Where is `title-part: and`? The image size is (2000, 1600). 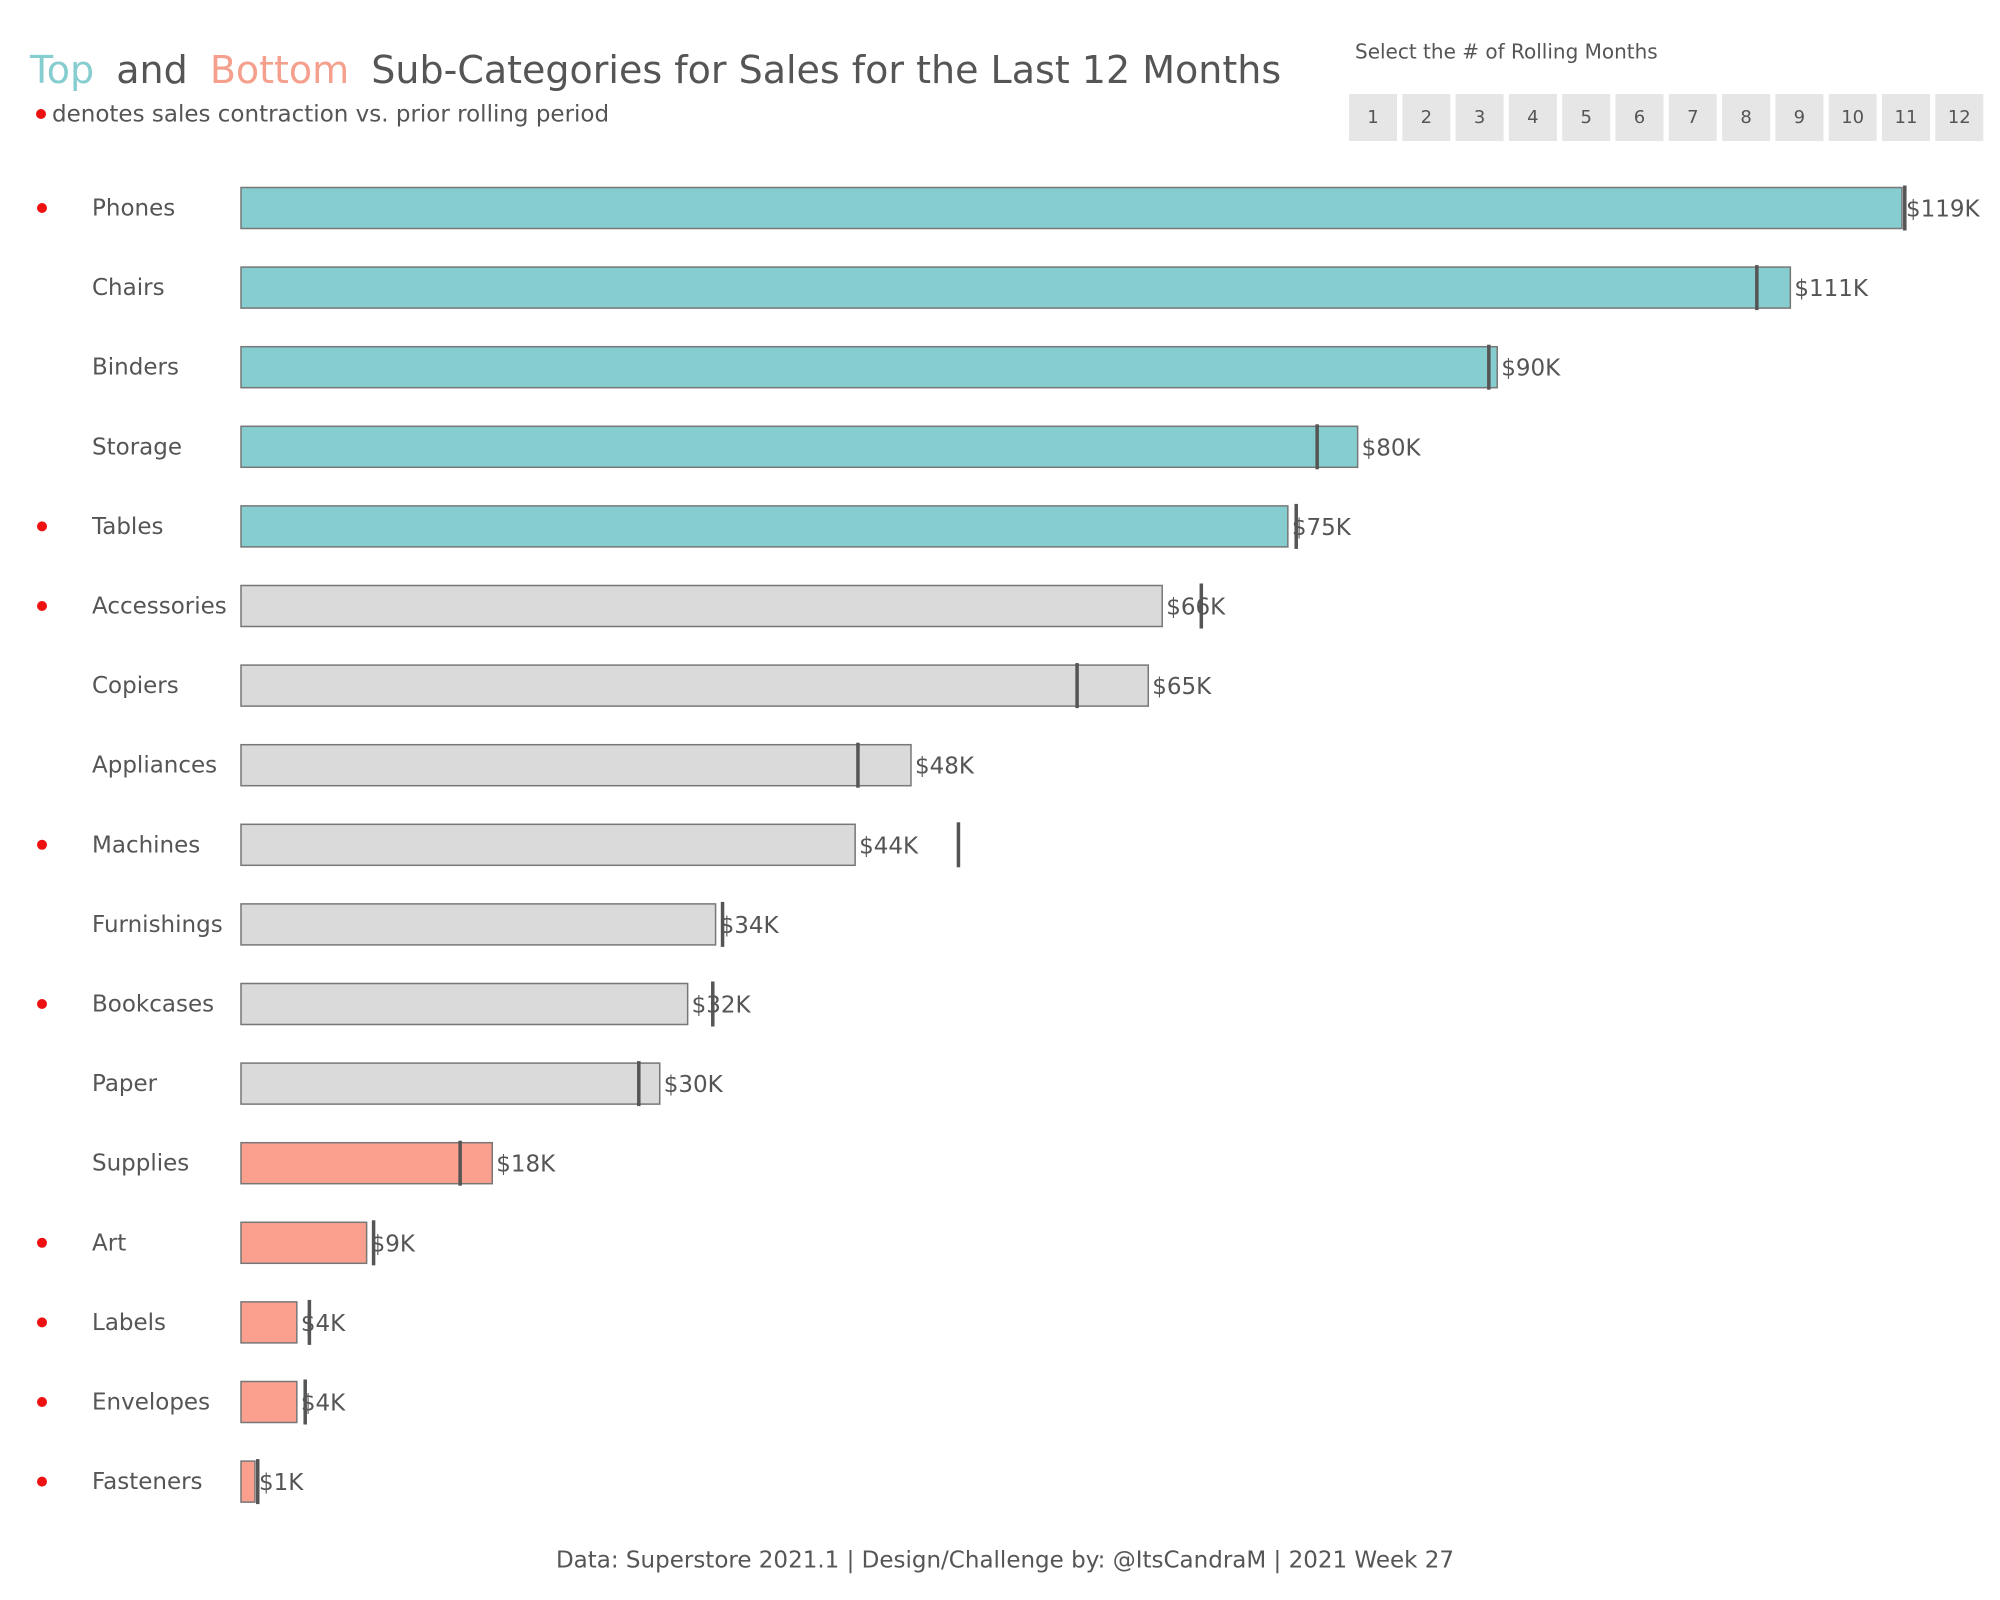 title-part: and is located at coordinates (152, 70).